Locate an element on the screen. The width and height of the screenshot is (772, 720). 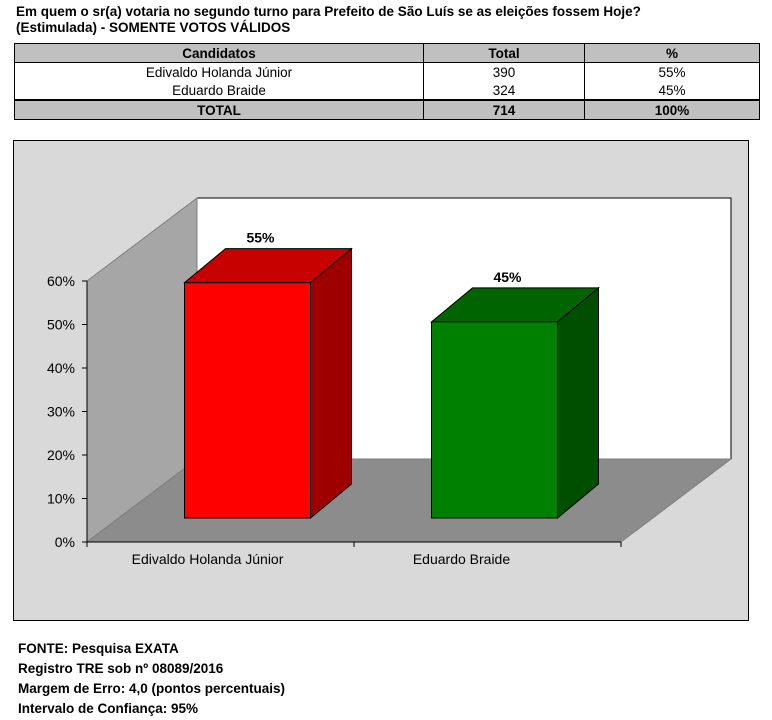
header-candidatos: Candidatos is located at coordinates (219, 53).